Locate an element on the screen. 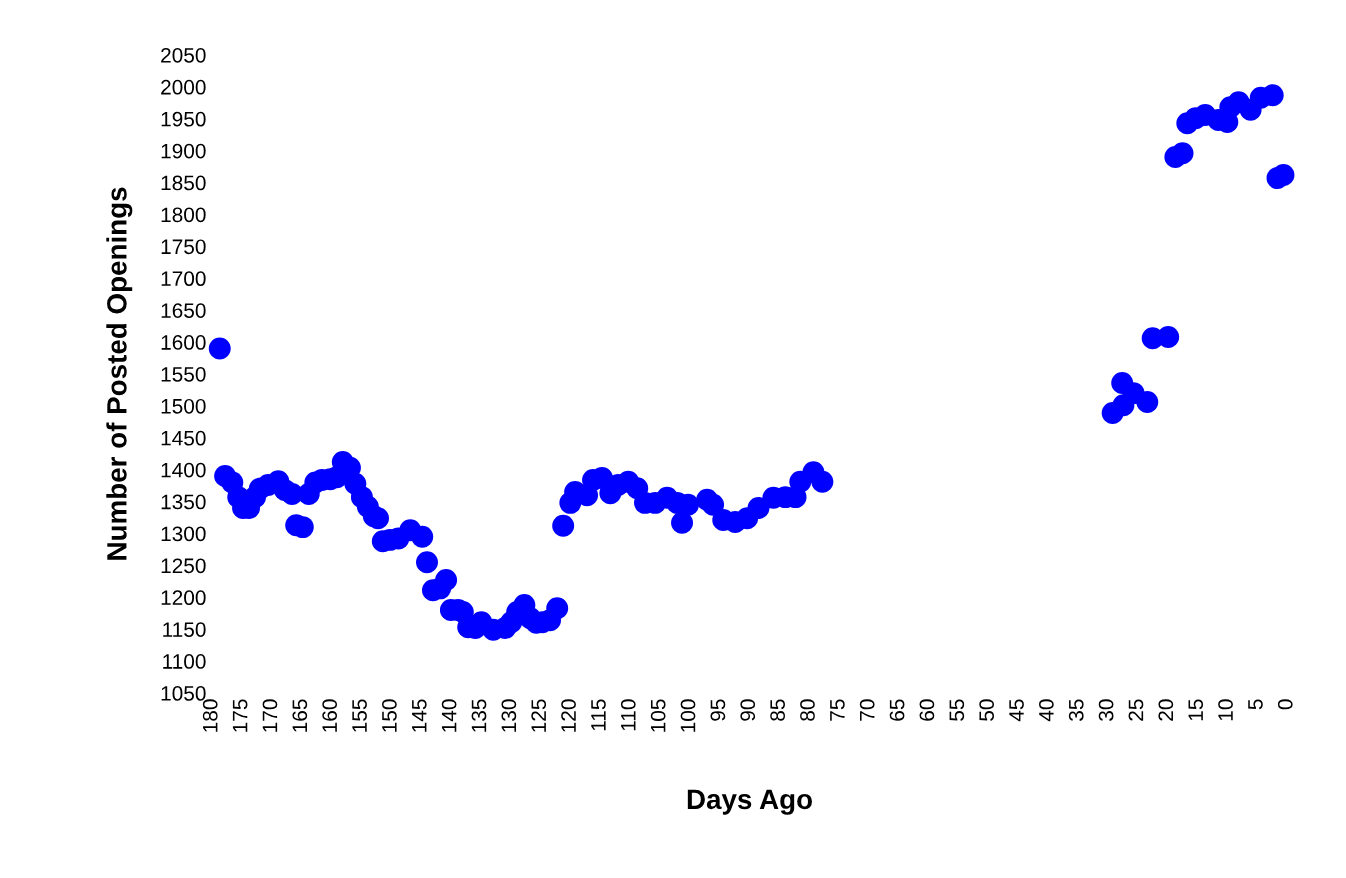 This screenshot has height=878, width=1346. x-tick-label: 95 is located at coordinates (718, 710).